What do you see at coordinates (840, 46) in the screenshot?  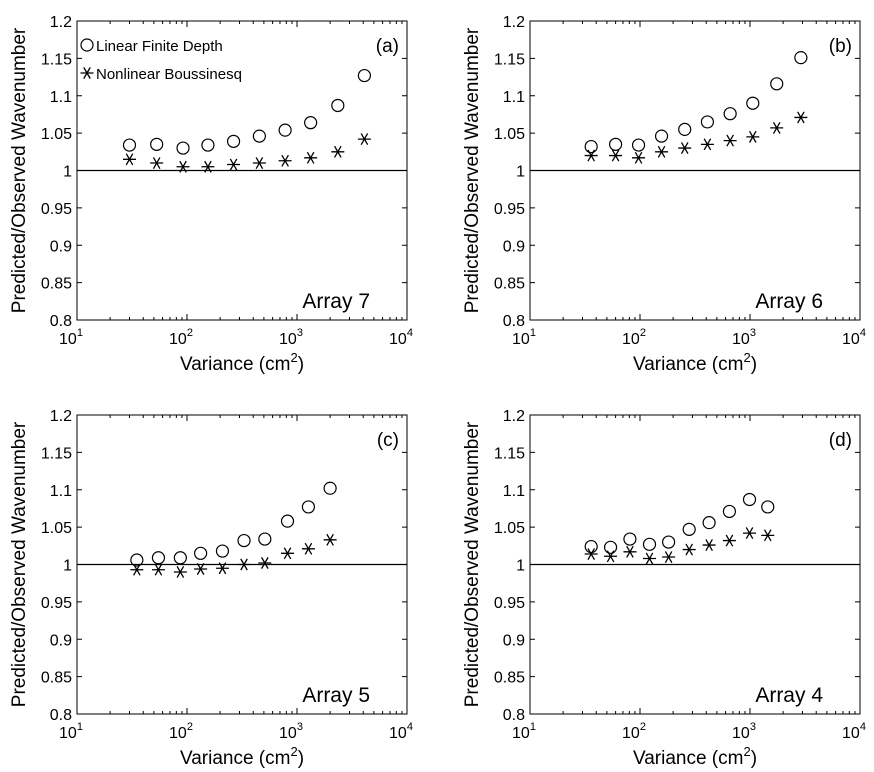 I see `panel-label: (b)` at bounding box center [840, 46].